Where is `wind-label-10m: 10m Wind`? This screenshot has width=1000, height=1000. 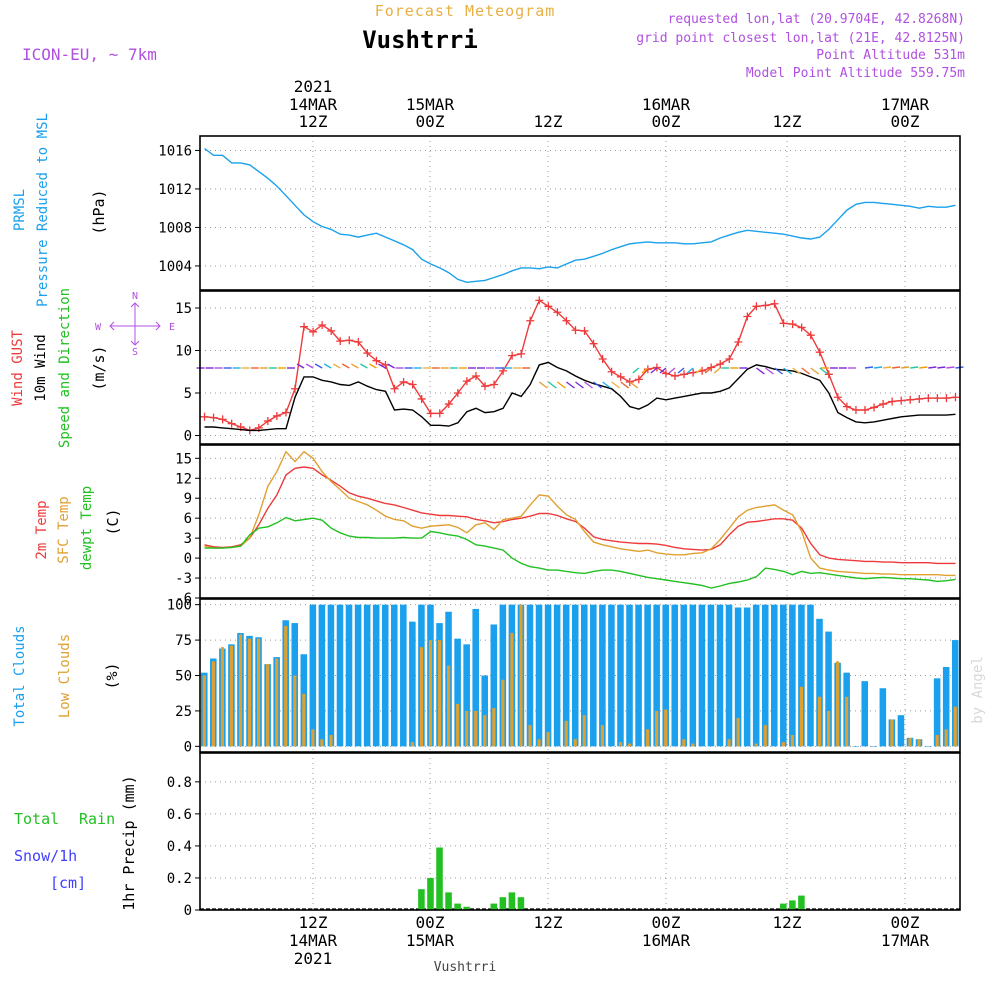
wind-label-10m: 10m Wind is located at coordinates (41, 367).